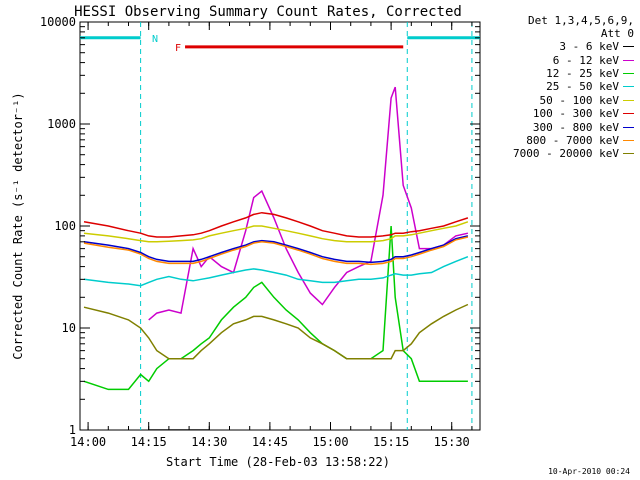 The height and width of the screenshot is (480, 640). Describe the element at coordinates (391, 442) in the screenshot. I see `x-tick-label: 15:15` at that location.